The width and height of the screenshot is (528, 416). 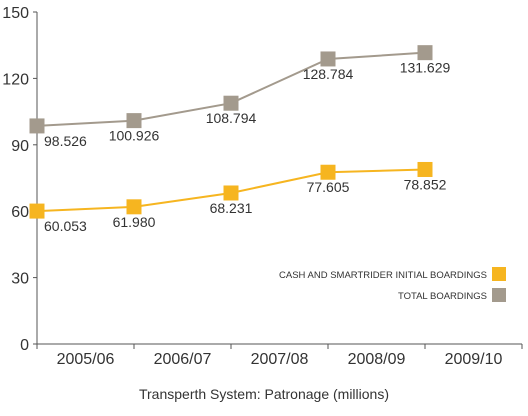 I want to click on data-label: 108.794, so click(x=231, y=118).